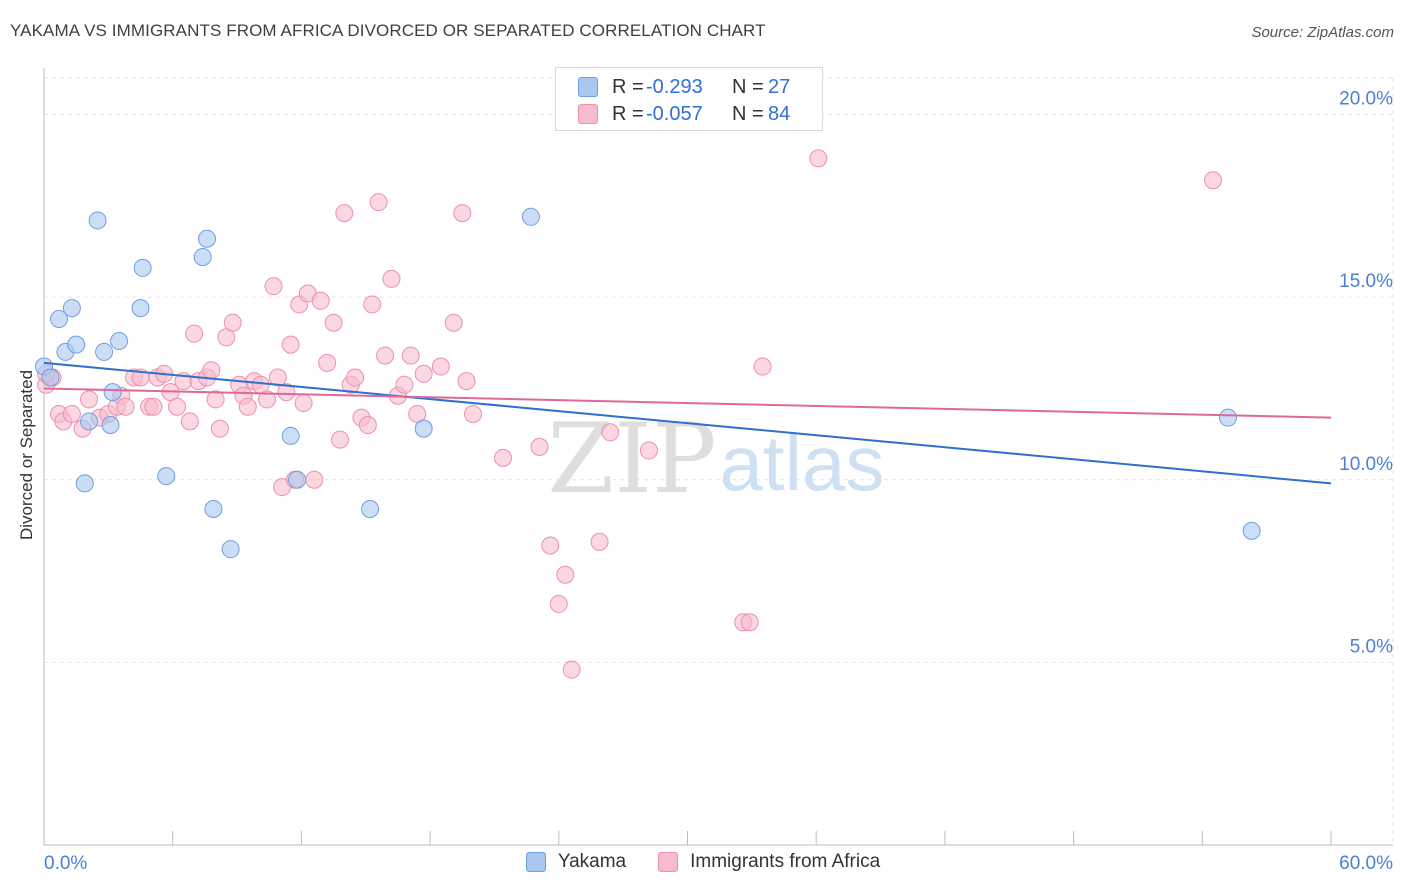  What do you see at coordinates (592, 861) in the screenshot?
I see `legend-label: Yakama` at bounding box center [592, 861].